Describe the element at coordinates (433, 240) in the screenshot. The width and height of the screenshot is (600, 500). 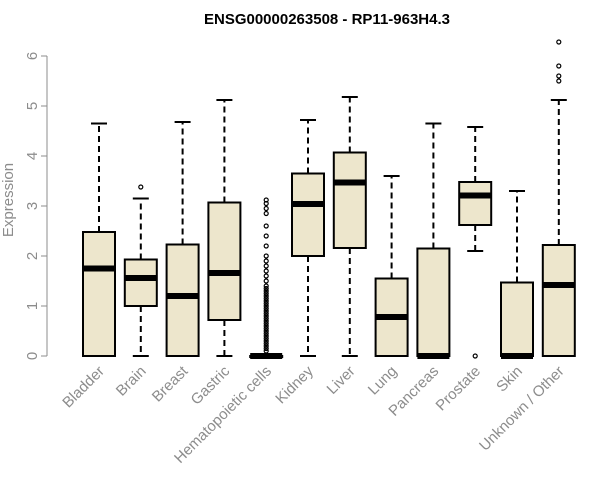
I see `box-pancreas` at that location.